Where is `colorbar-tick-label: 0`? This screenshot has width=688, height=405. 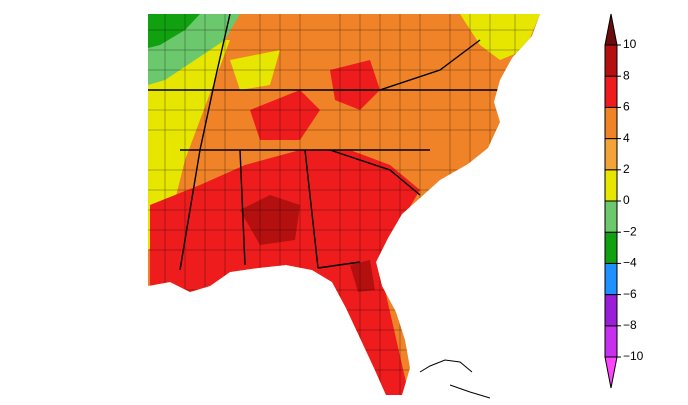 colorbar-tick-label: 0 is located at coordinates (626, 200).